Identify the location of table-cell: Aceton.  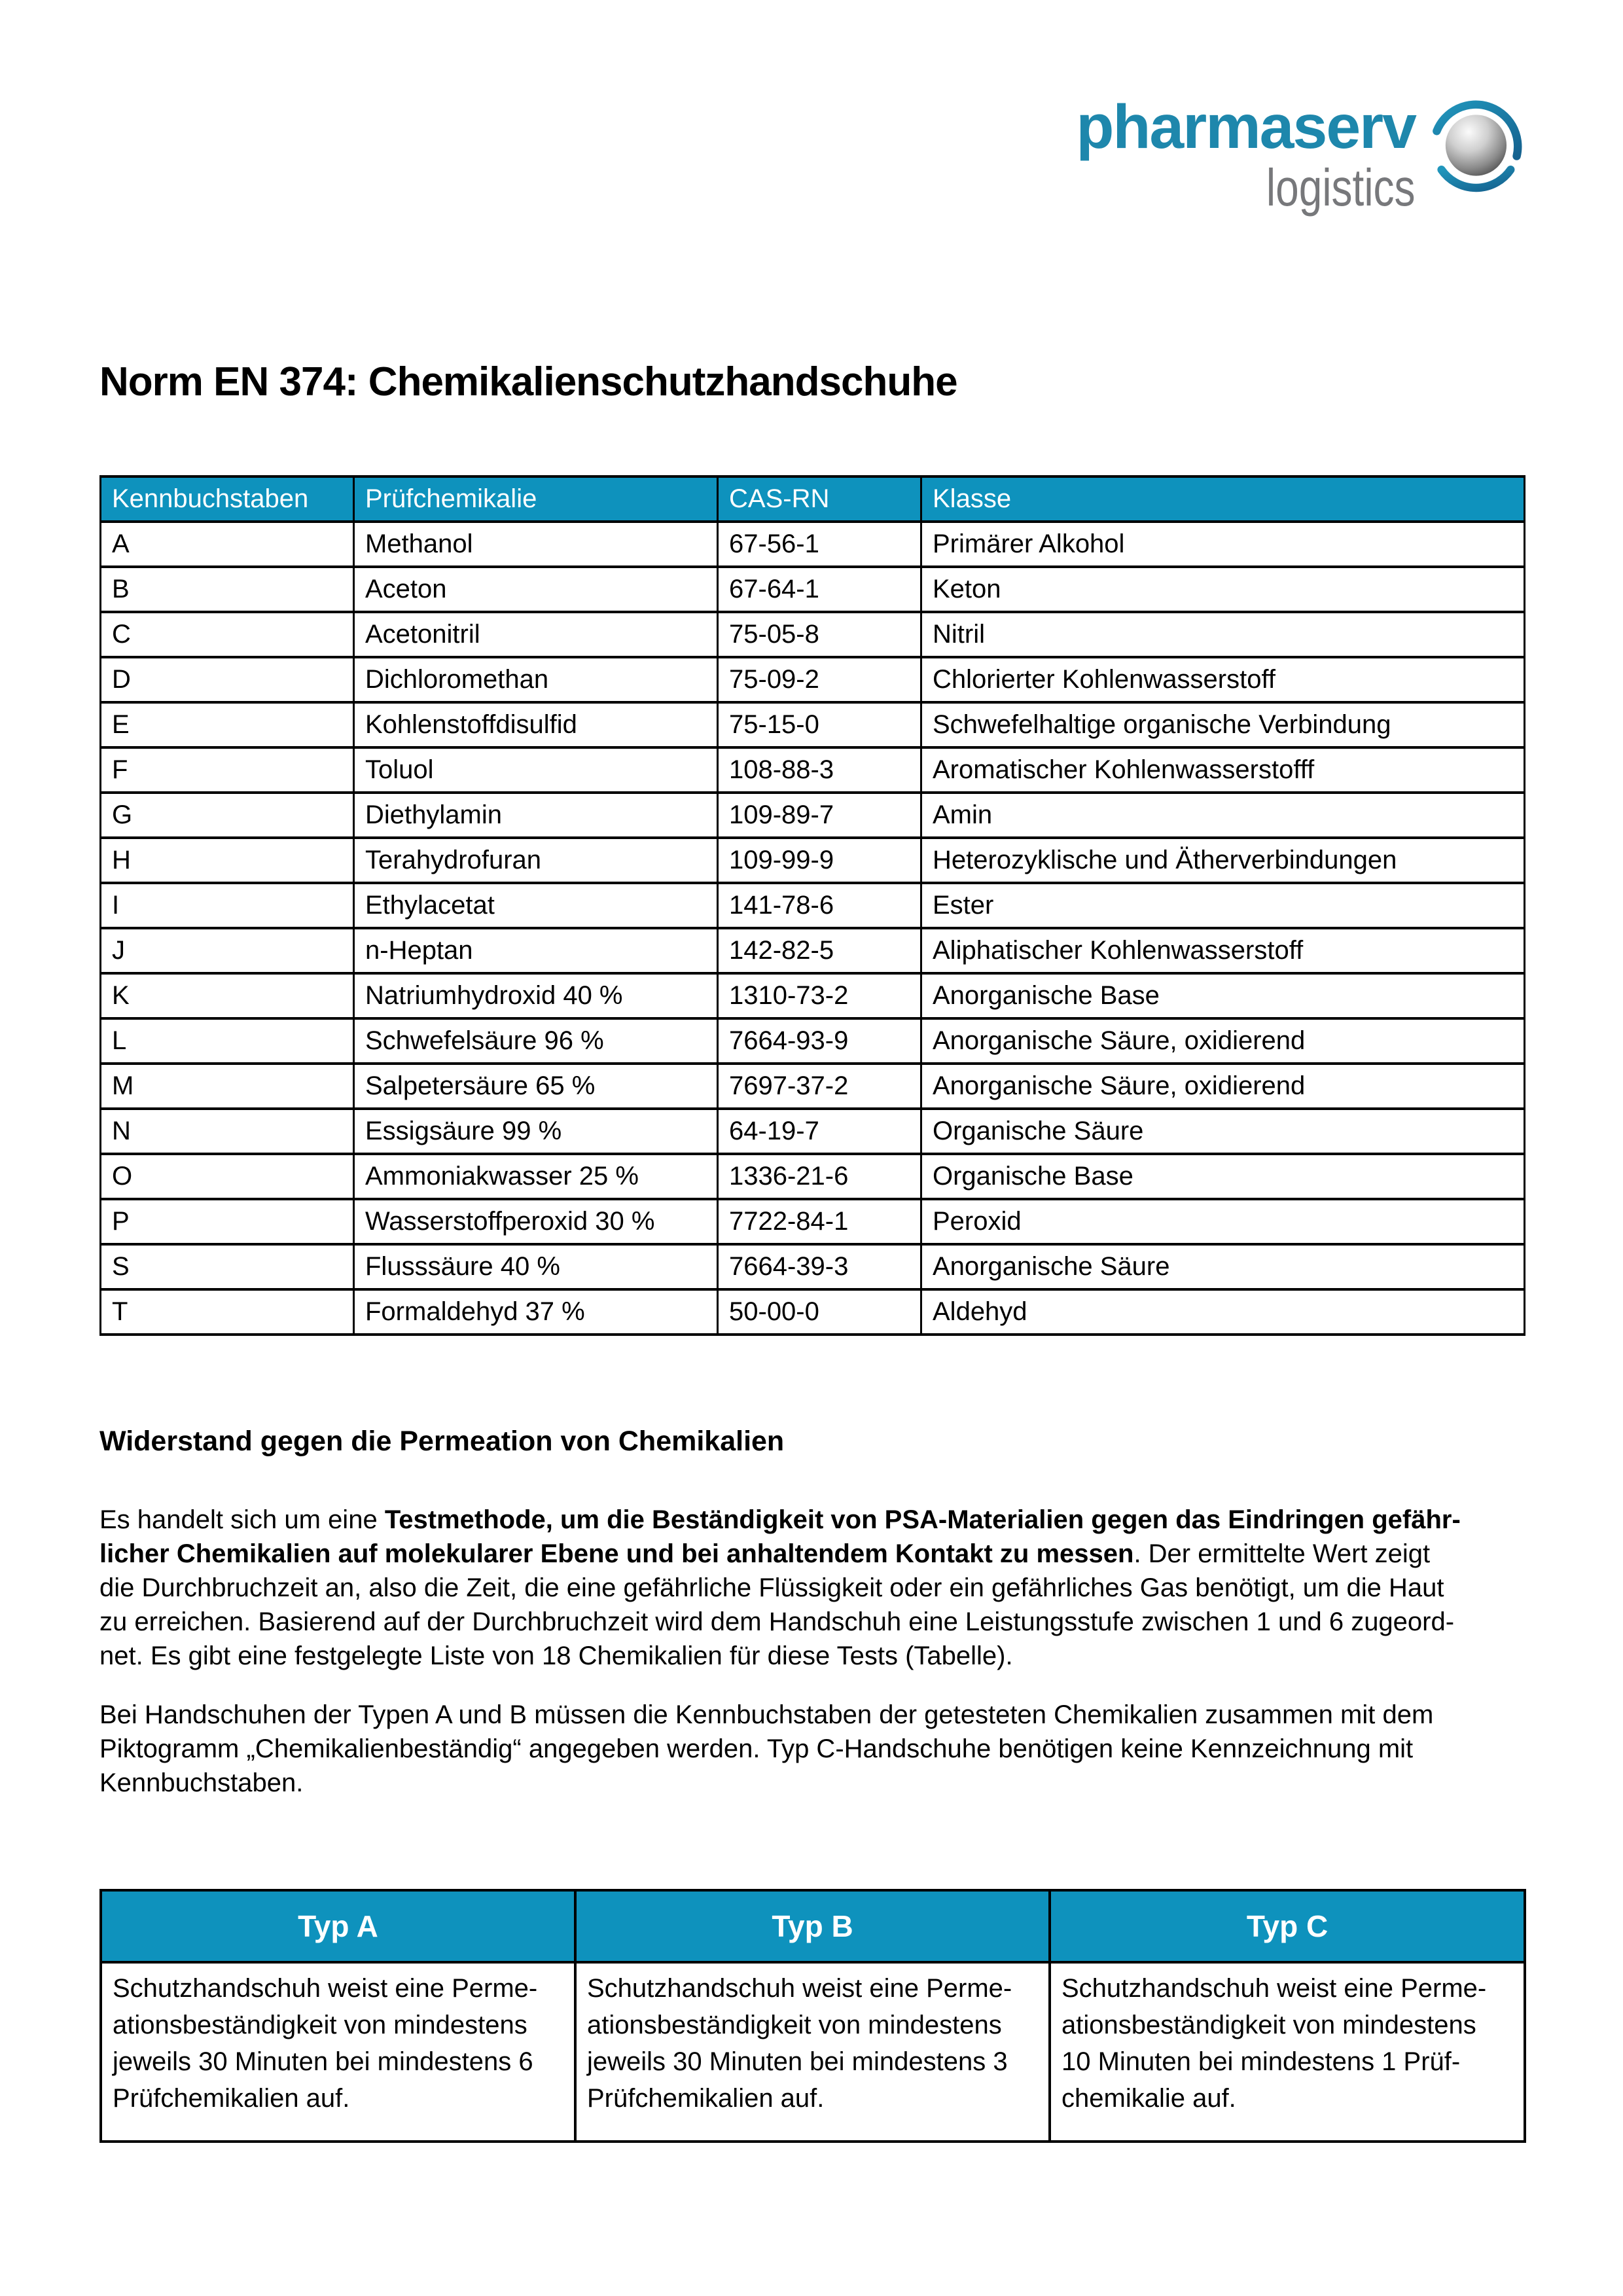
(536, 589).